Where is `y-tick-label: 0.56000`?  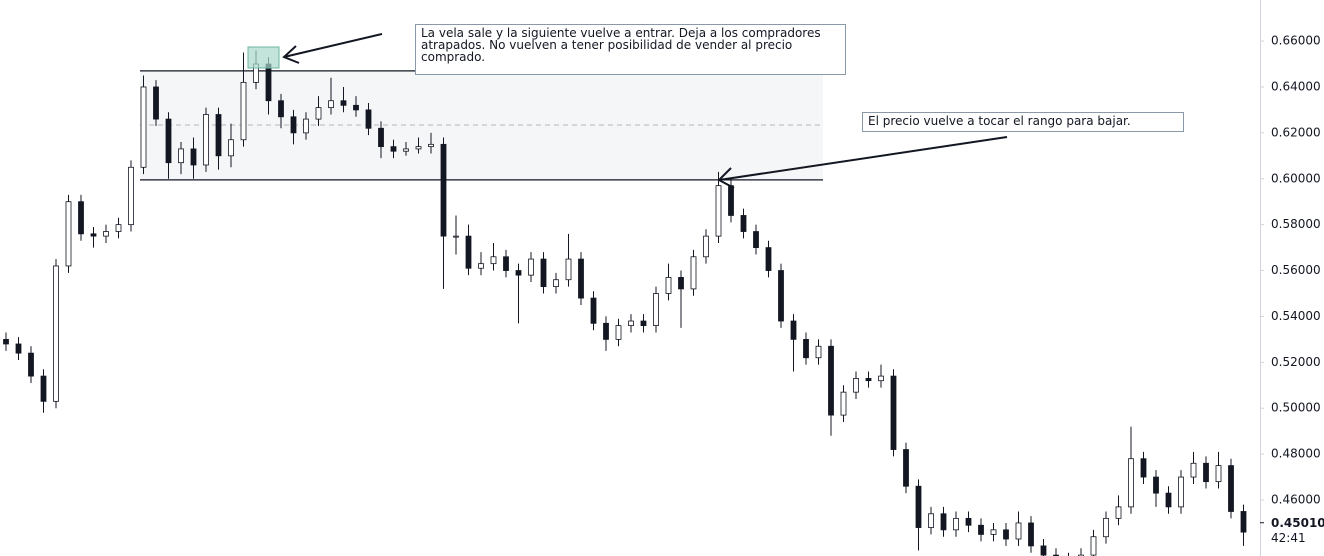
y-tick-label: 0.56000 is located at coordinates (1296, 270).